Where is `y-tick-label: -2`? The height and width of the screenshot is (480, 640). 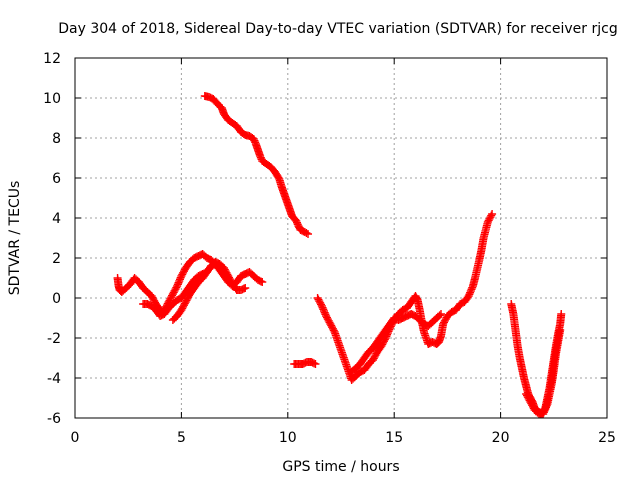 y-tick-label: -2 is located at coordinates (54, 339).